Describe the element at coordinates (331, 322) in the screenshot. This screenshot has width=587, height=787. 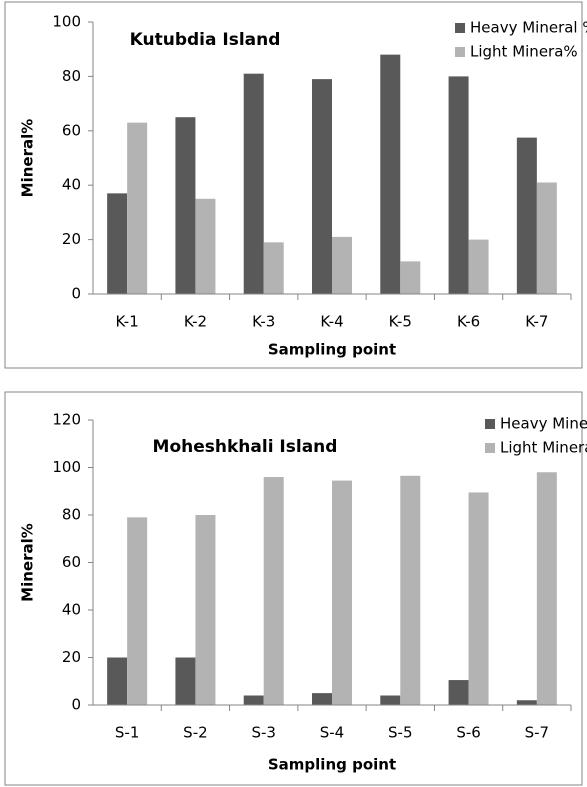
I see `x-tick-label: K-4` at that location.